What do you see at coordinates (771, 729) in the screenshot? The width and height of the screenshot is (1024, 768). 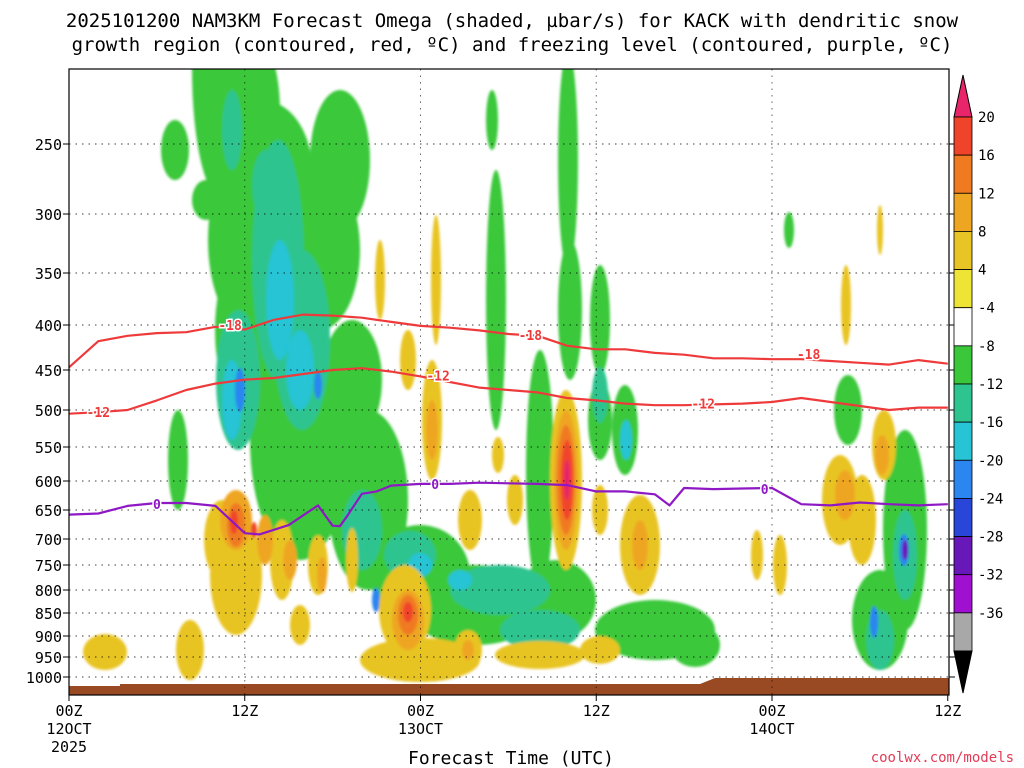 I see `x-tick-label-date: 14OCT` at bounding box center [771, 729].